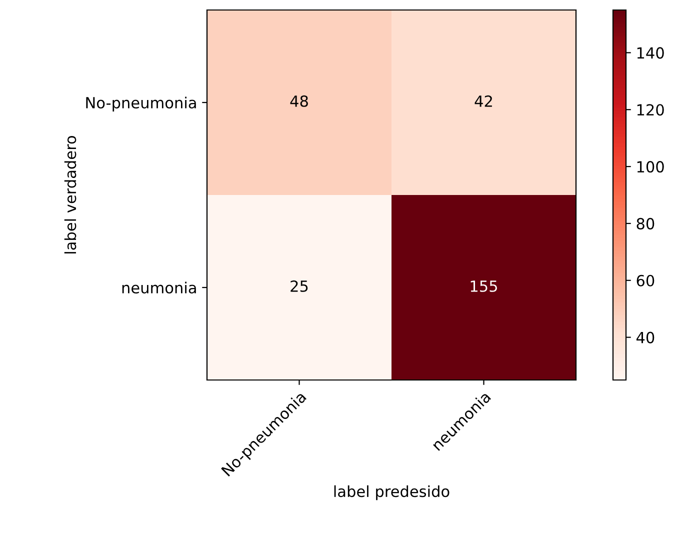 This screenshot has width=684, height=544. Describe the element at coordinates (650, 167) in the screenshot. I see `color-bar-label: 100` at that location.